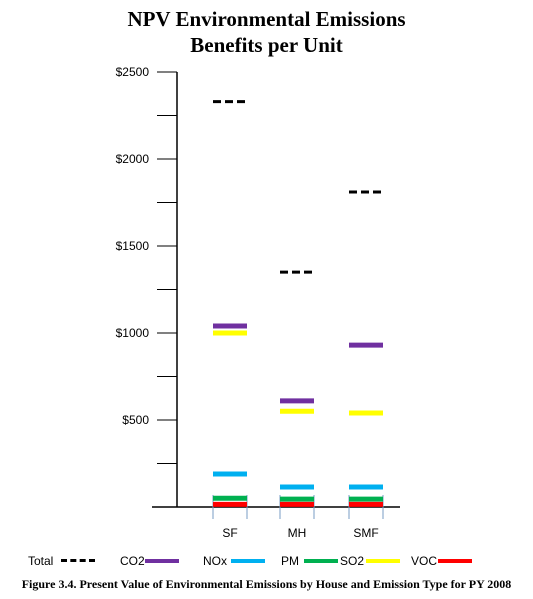 This screenshot has width=533, height=599. I want to click on category-label: SF, so click(229, 533).